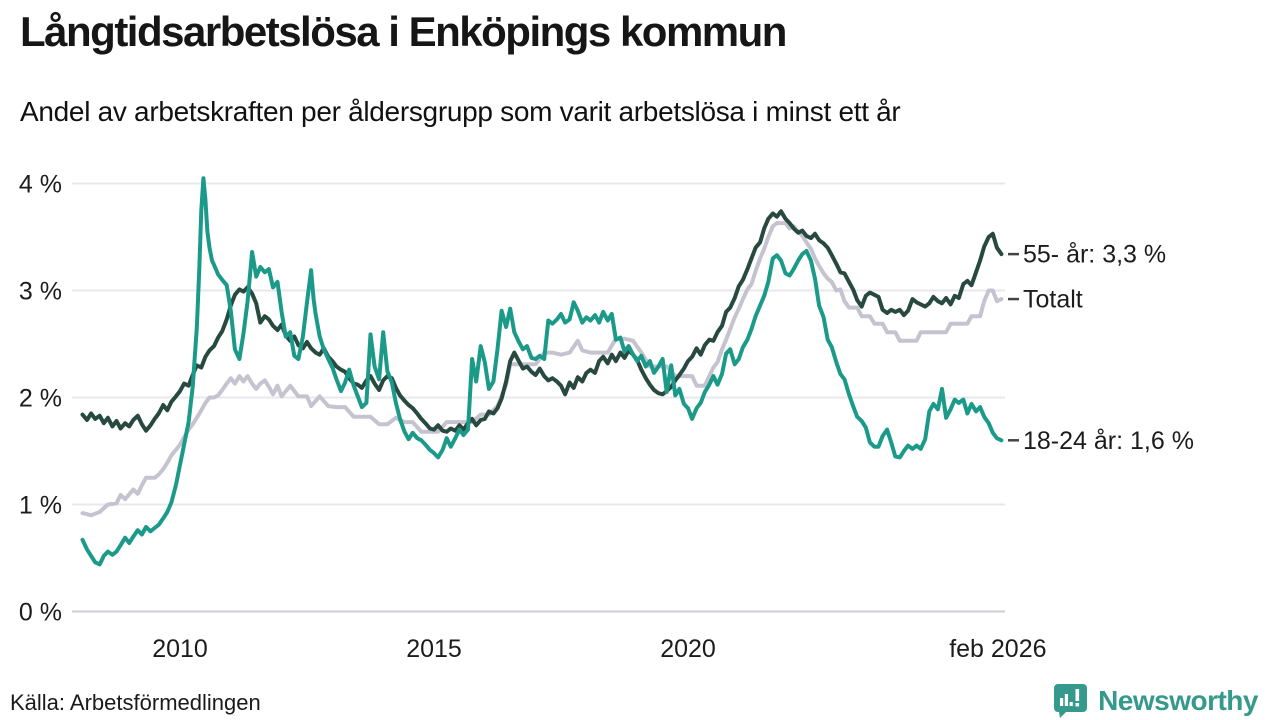  What do you see at coordinates (434, 649) in the screenshot?
I see `x-axis-tick-label: 2015` at bounding box center [434, 649].